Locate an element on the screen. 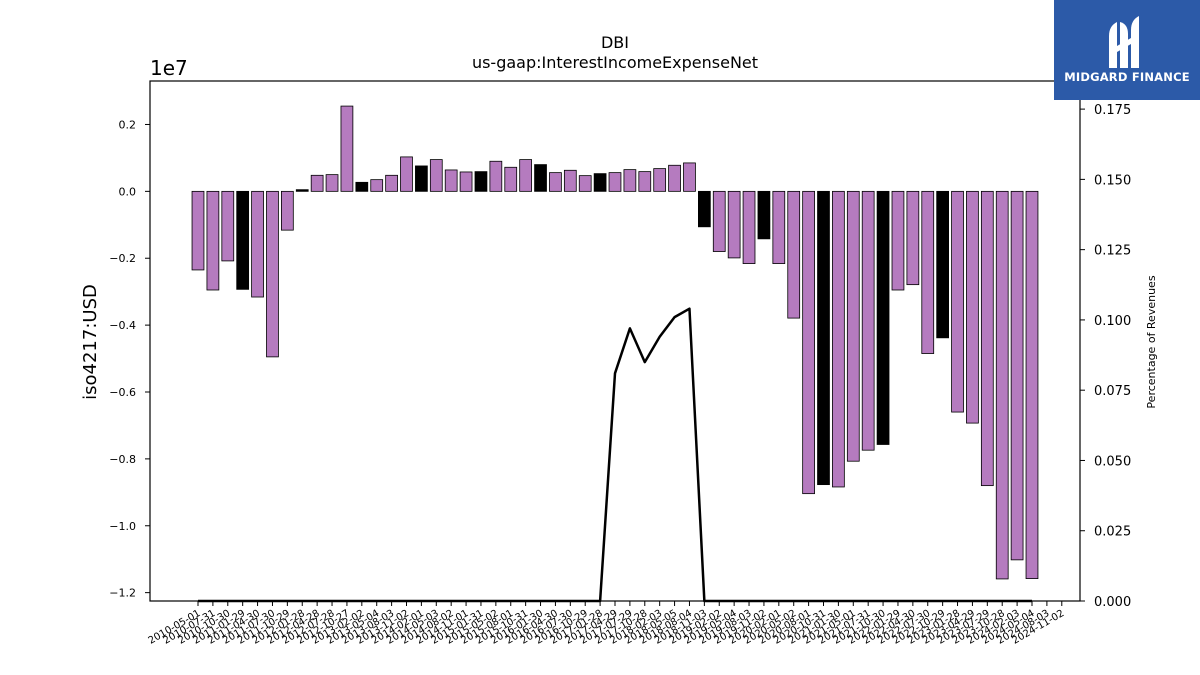 The image size is (1200, 675). y2-tick-label: 0.150 is located at coordinates (1112, 180).